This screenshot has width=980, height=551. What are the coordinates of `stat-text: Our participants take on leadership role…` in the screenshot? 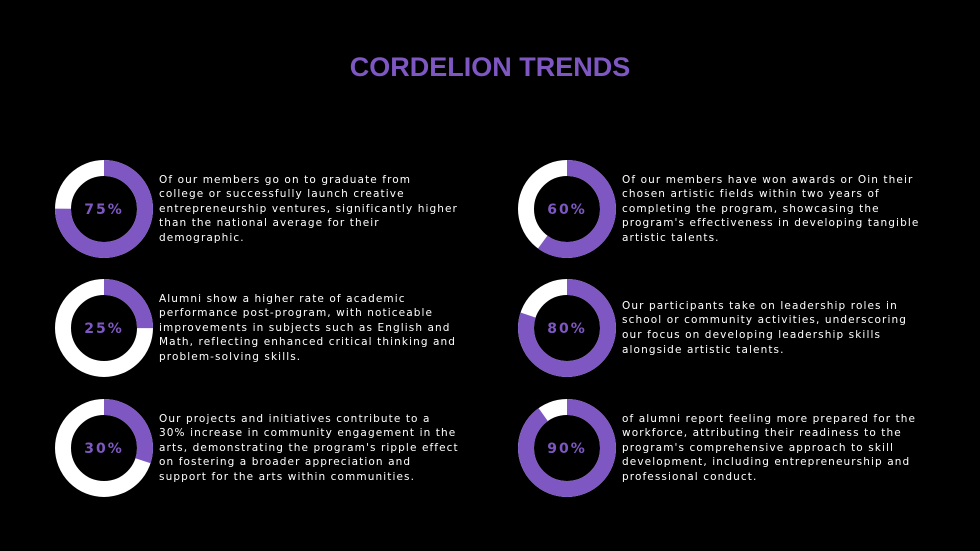 It's located at (765, 327).